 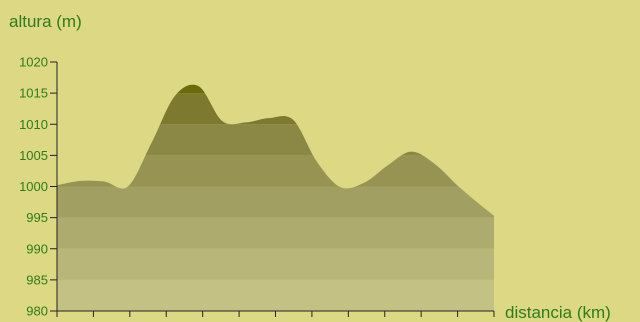 What do you see at coordinates (33, 93) in the screenshot?
I see `y-tick-label: 1015` at bounding box center [33, 93].